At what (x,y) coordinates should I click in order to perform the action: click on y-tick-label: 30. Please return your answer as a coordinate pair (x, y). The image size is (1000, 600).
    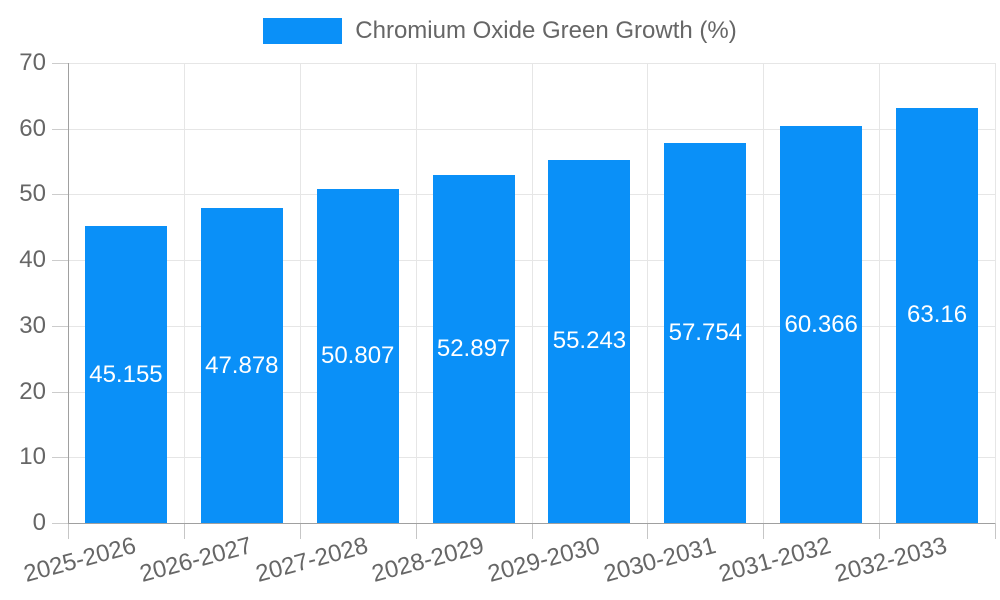
    Looking at the image, I should click on (32, 325).